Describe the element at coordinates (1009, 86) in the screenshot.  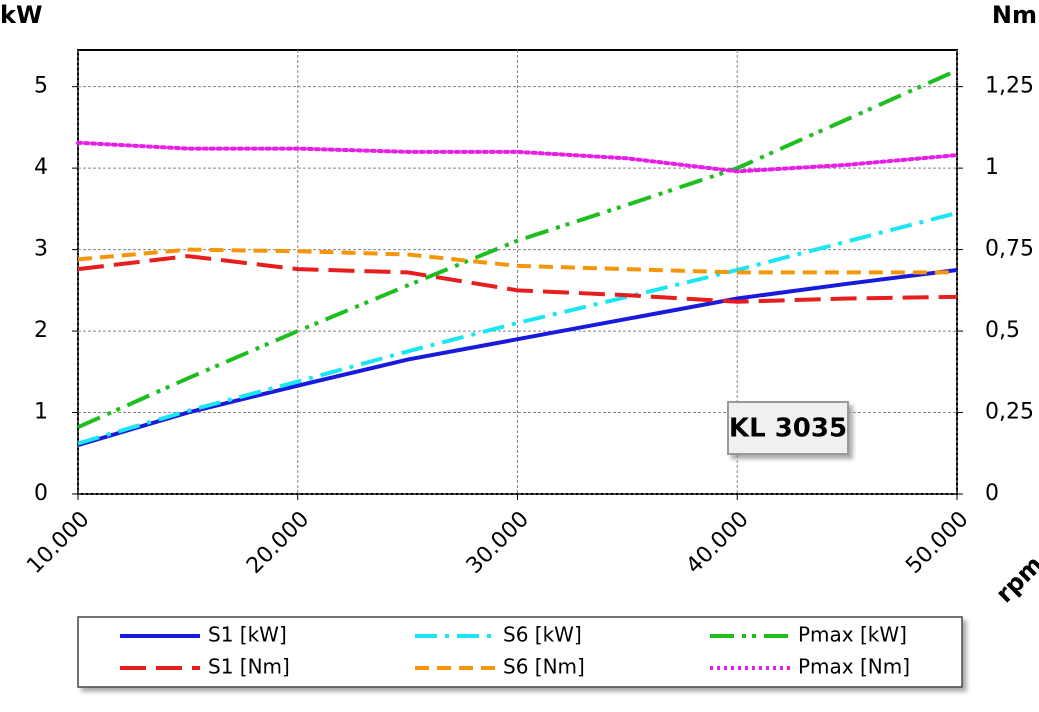
I see `y2-tick-label: 1,25` at that location.